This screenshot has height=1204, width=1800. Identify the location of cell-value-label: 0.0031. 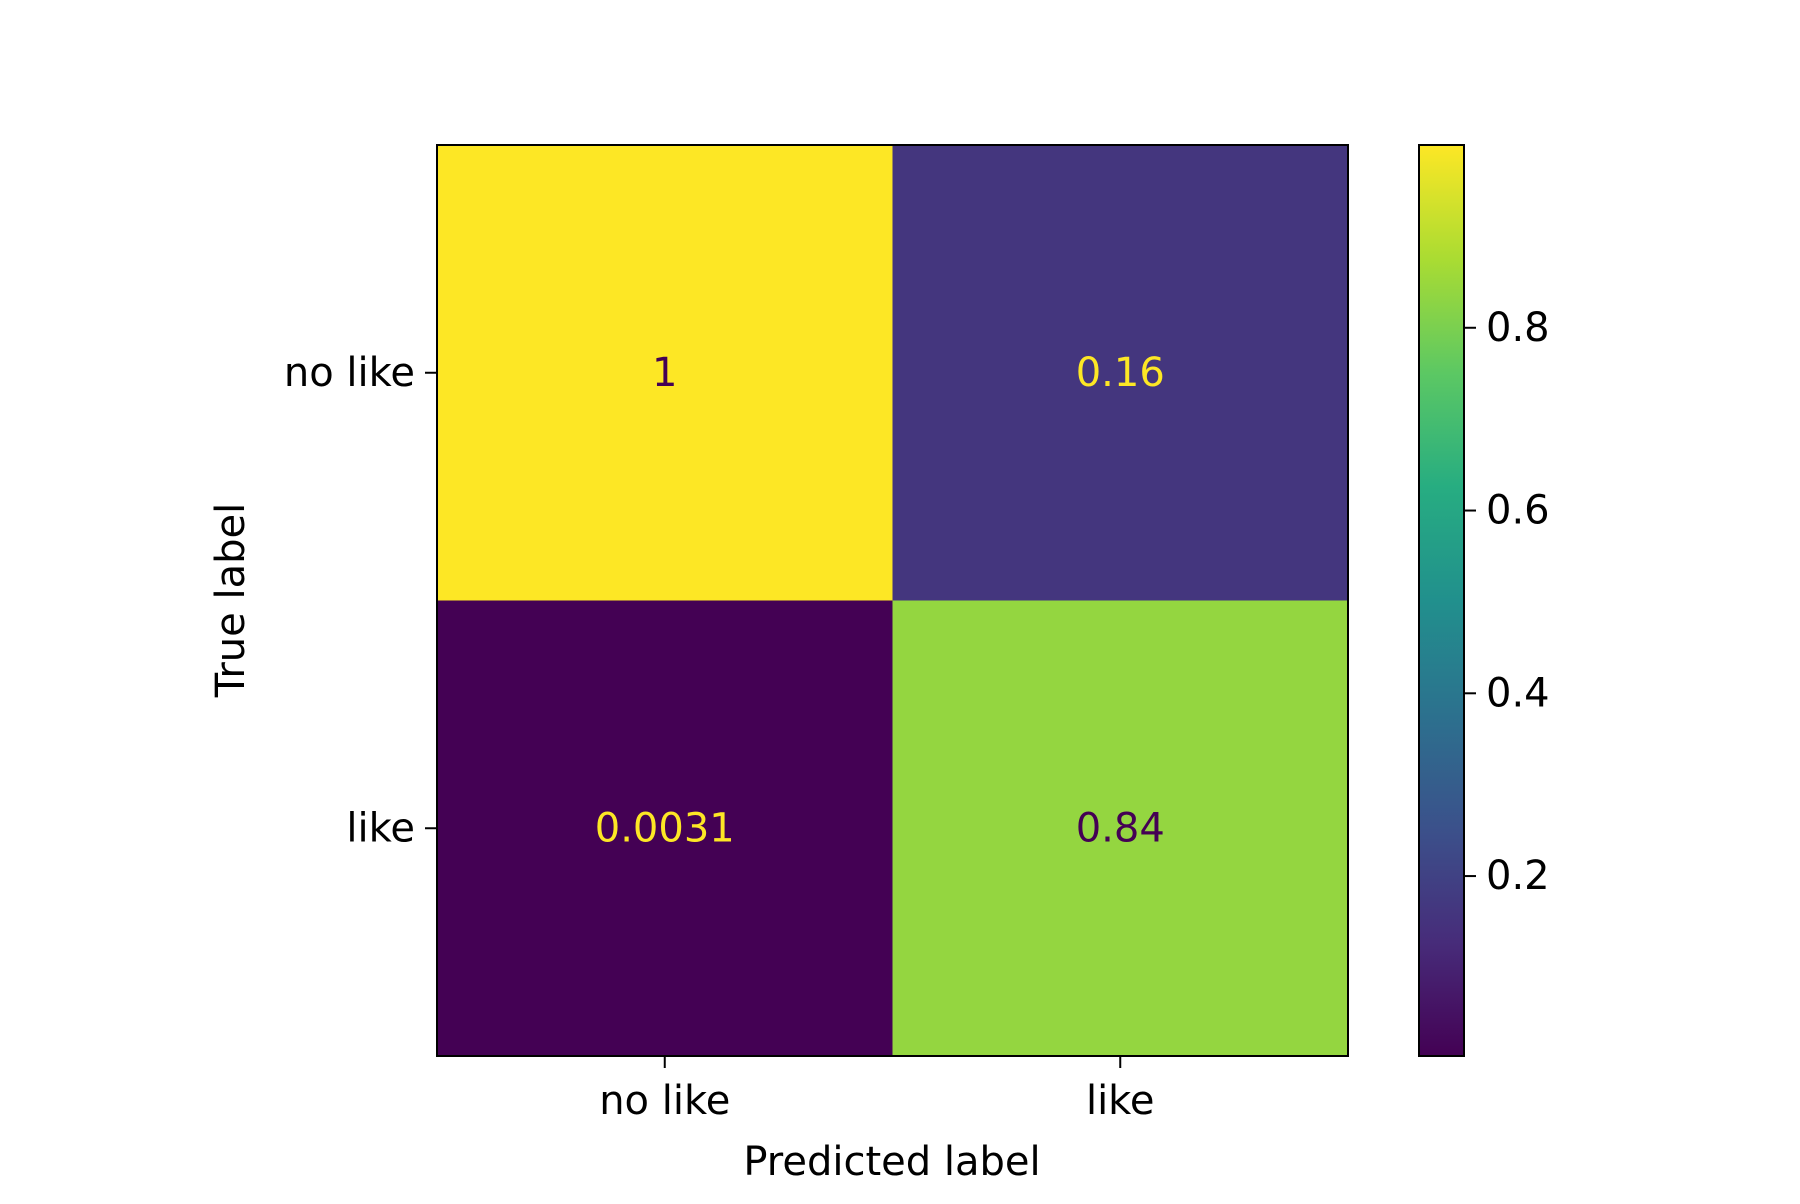
(665, 828).